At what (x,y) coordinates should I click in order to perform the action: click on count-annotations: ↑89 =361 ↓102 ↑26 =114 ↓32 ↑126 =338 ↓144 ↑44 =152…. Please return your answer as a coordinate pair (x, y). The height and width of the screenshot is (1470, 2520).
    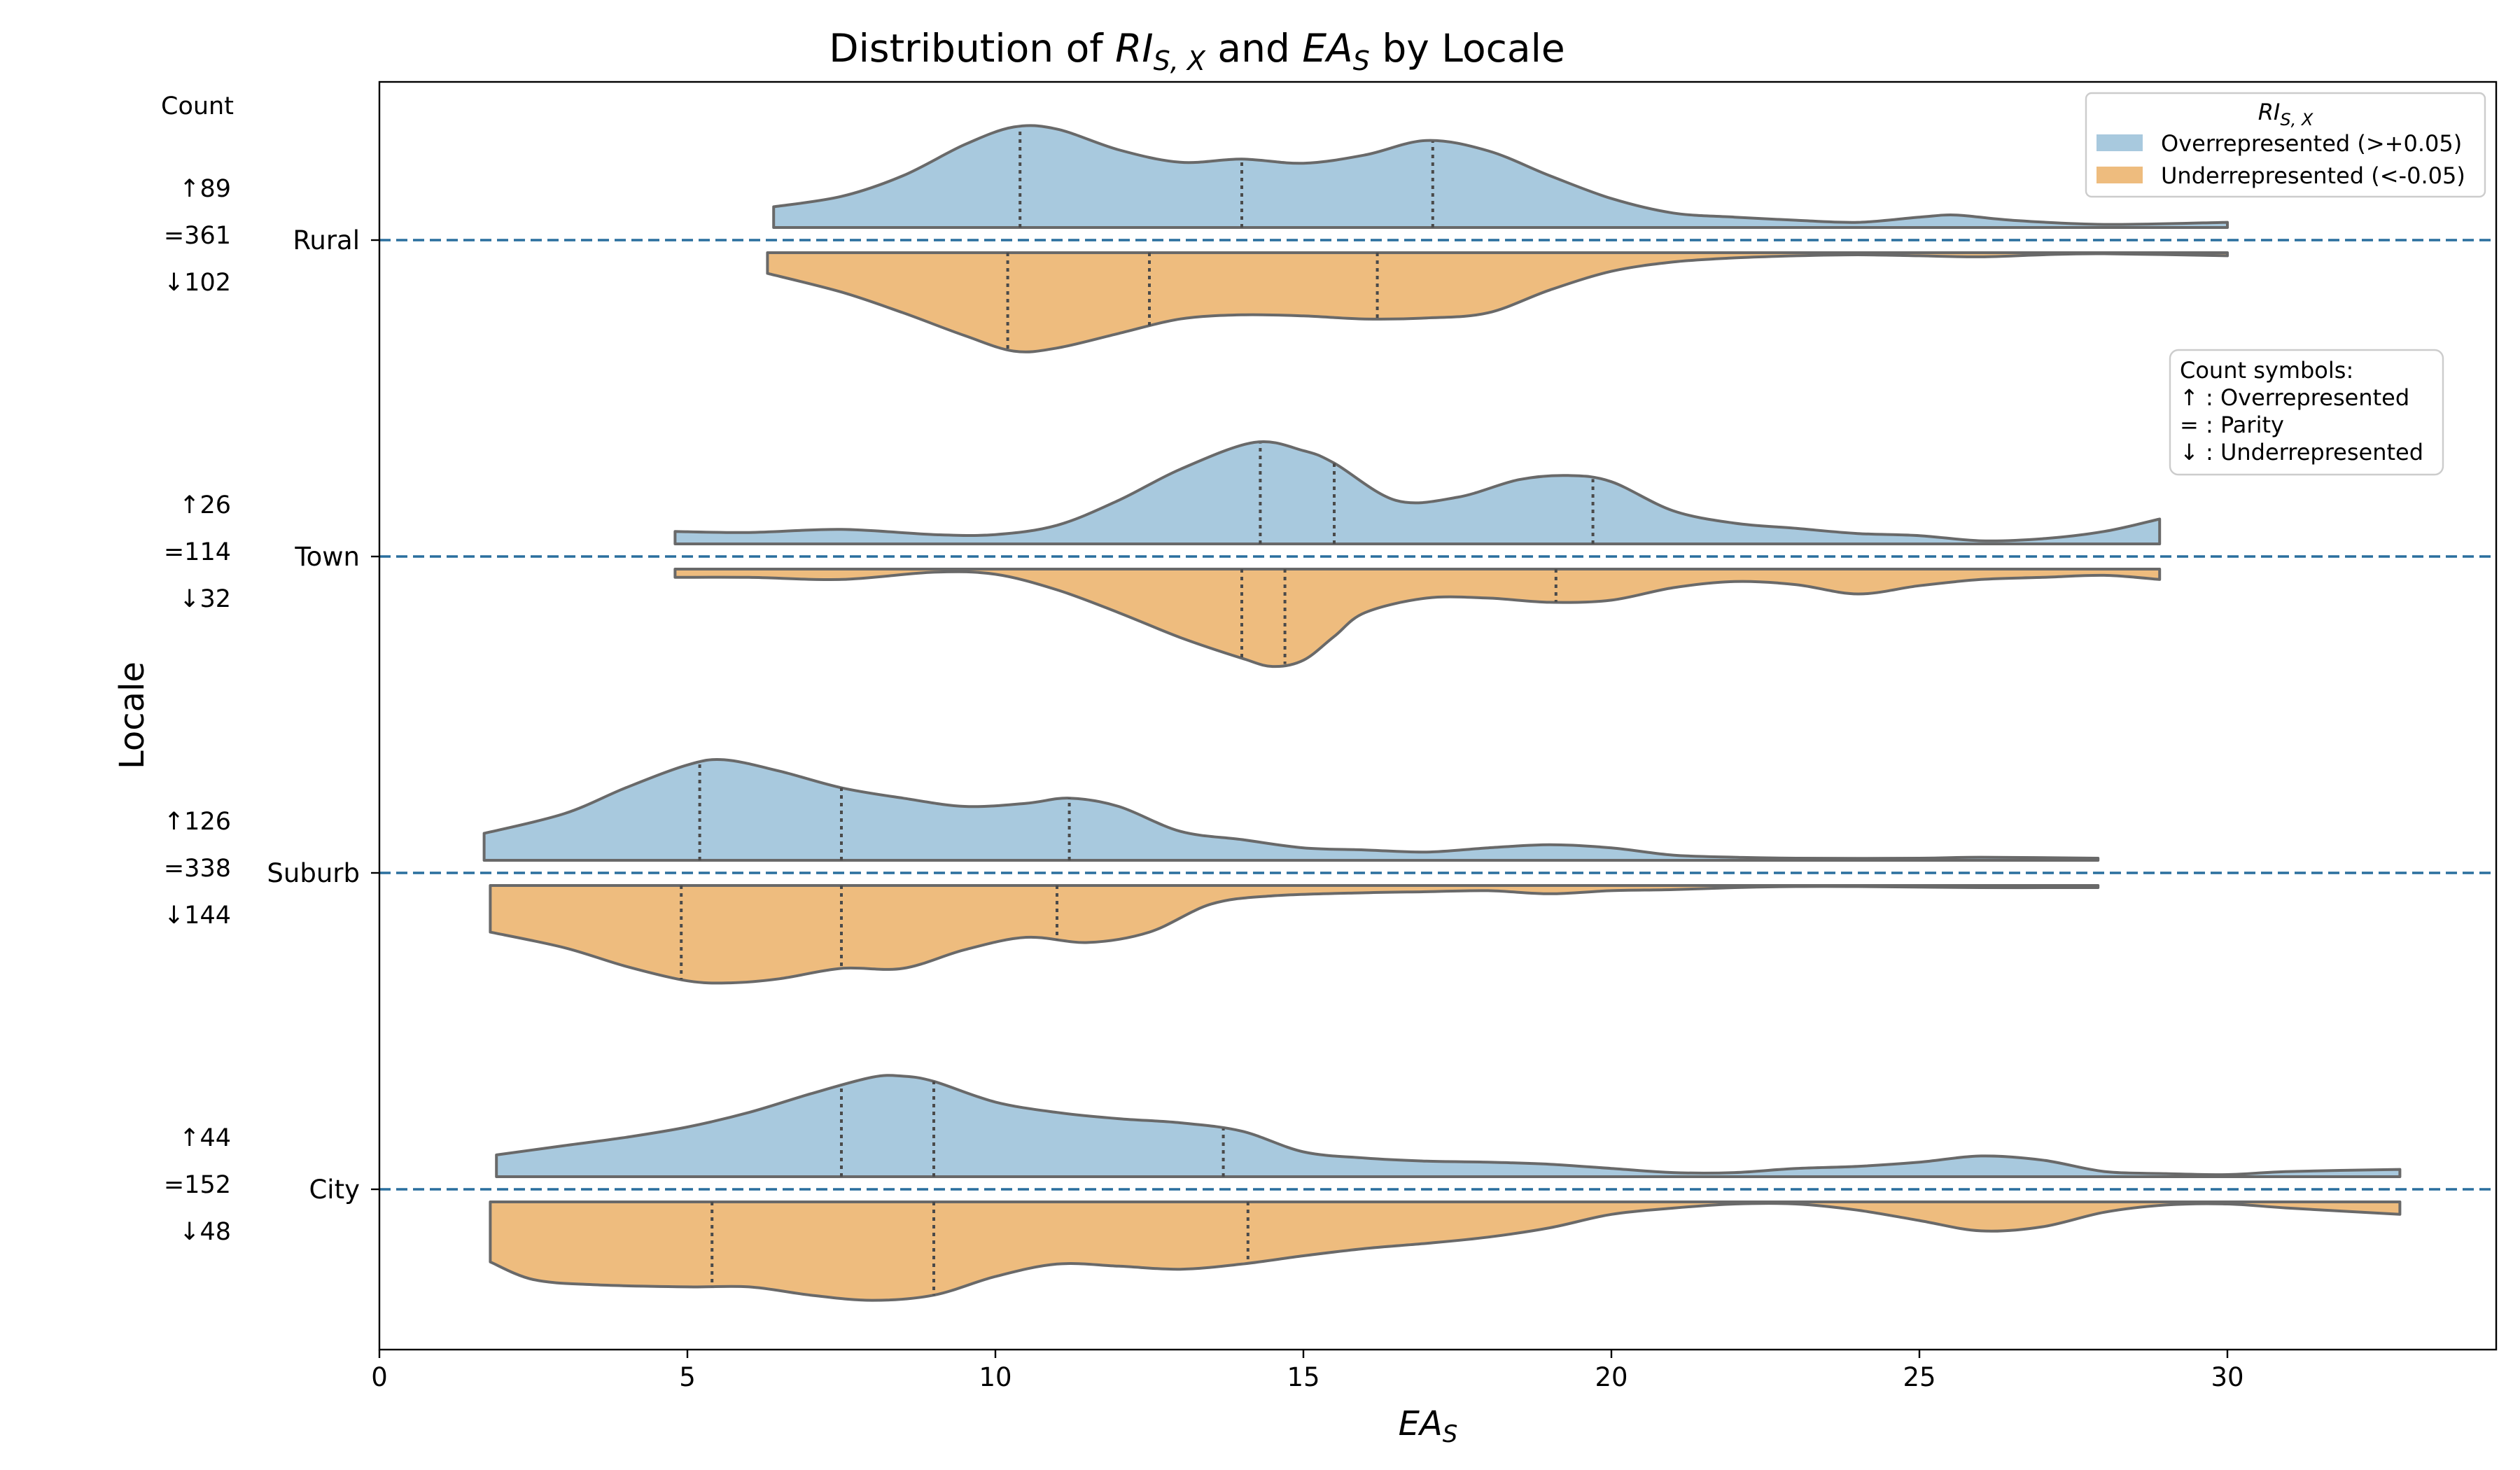
    Looking at the image, I should click on (197, 710).